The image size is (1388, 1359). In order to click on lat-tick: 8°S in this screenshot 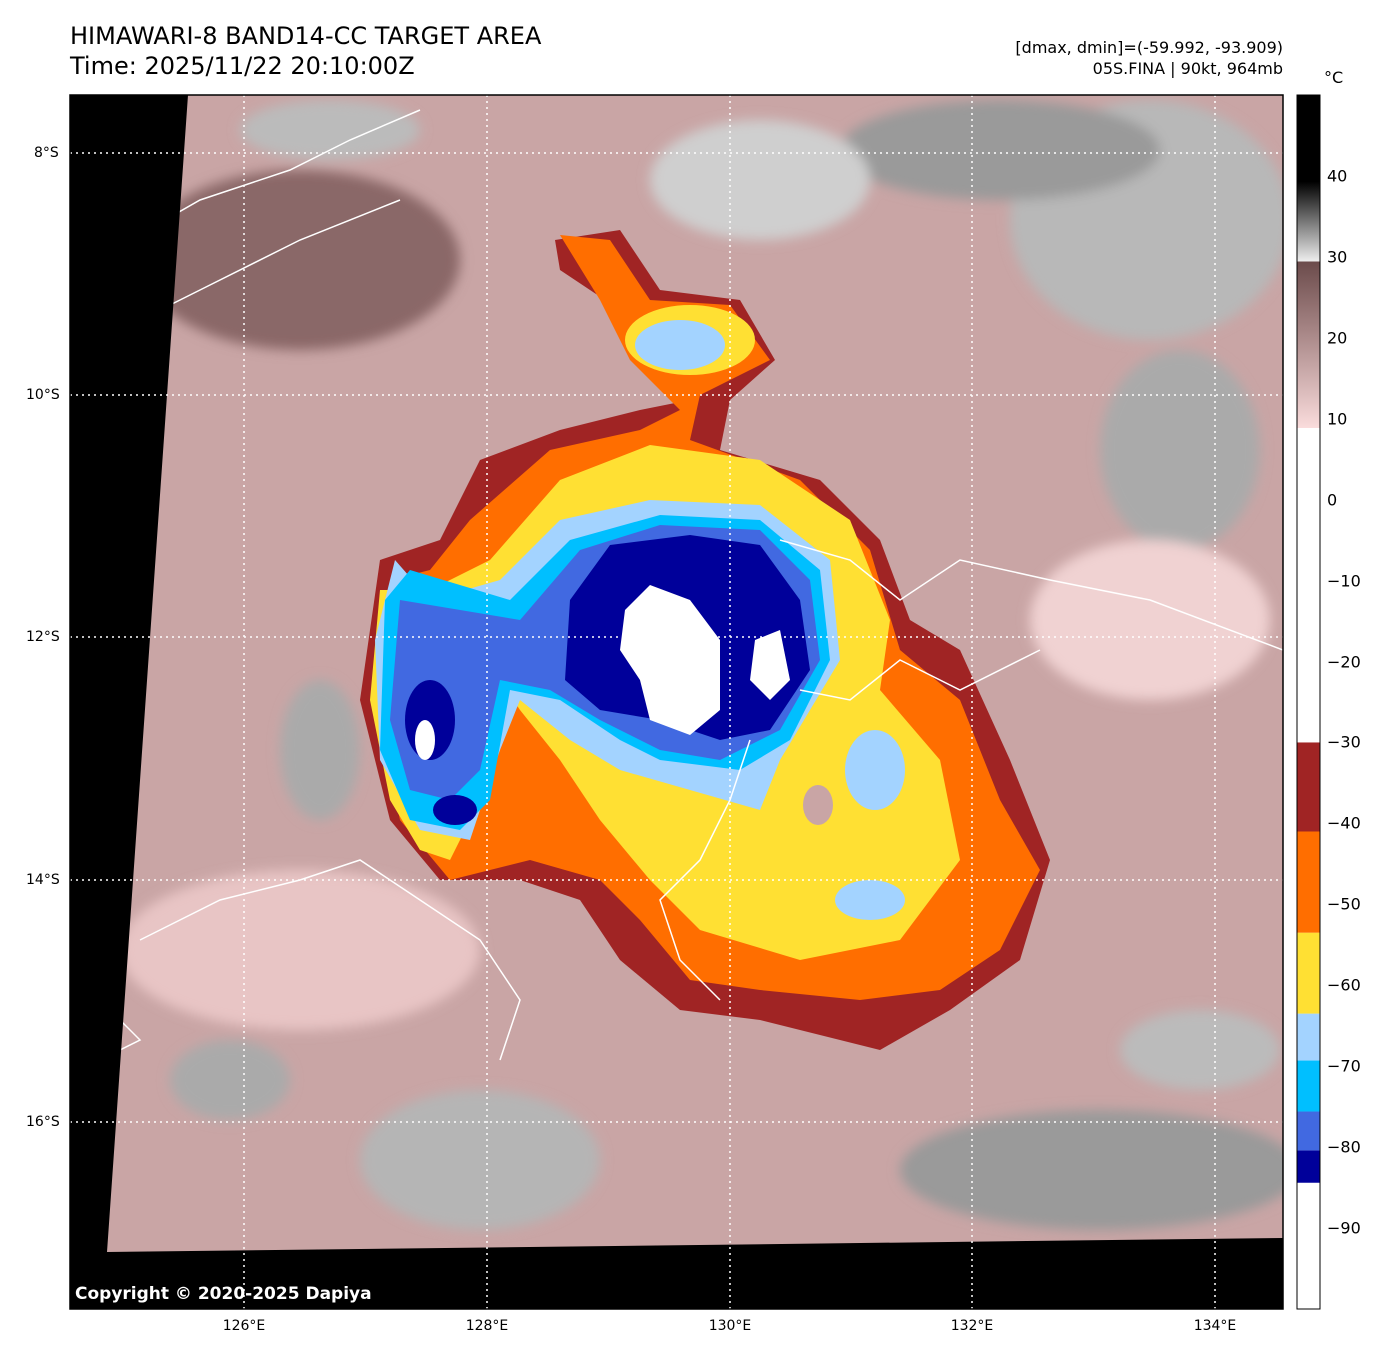, I will do `click(46, 153)`.